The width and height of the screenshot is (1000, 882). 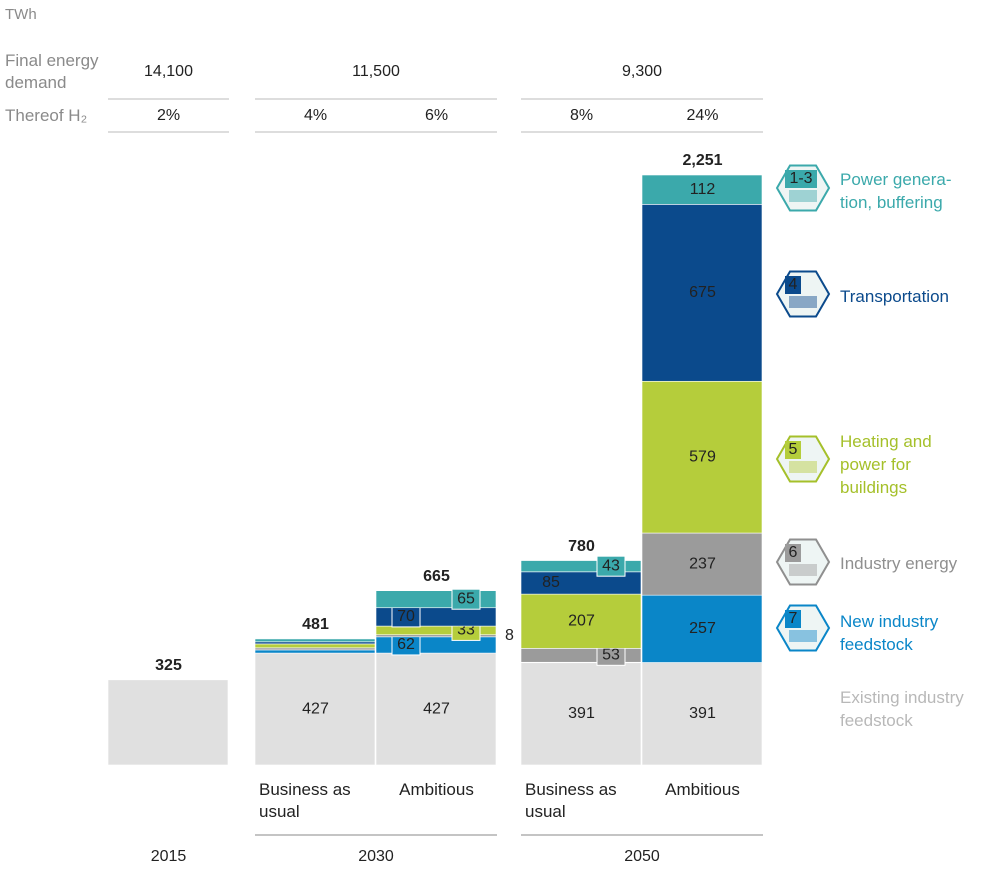 I want to click on unit: TWh, so click(x=21, y=14).